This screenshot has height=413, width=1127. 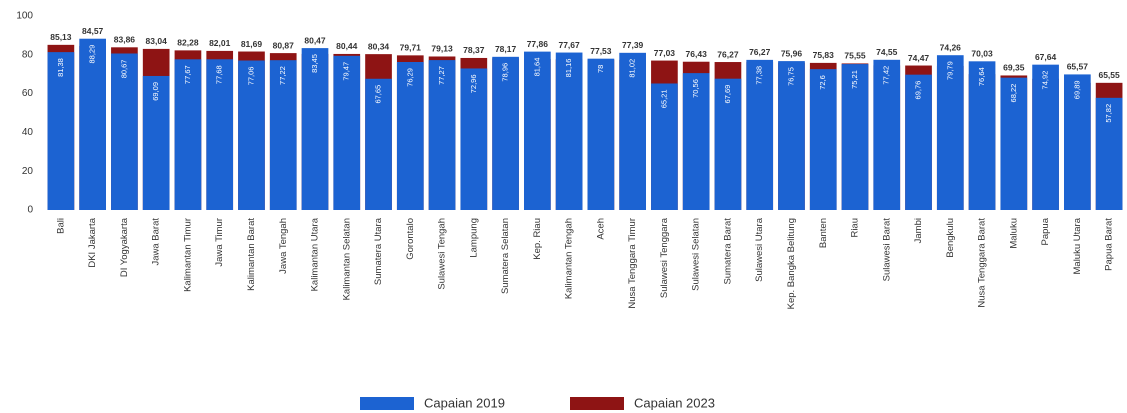 What do you see at coordinates (918, 230) in the screenshot?
I see `x-tick-label: Jambi` at bounding box center [918, 230].